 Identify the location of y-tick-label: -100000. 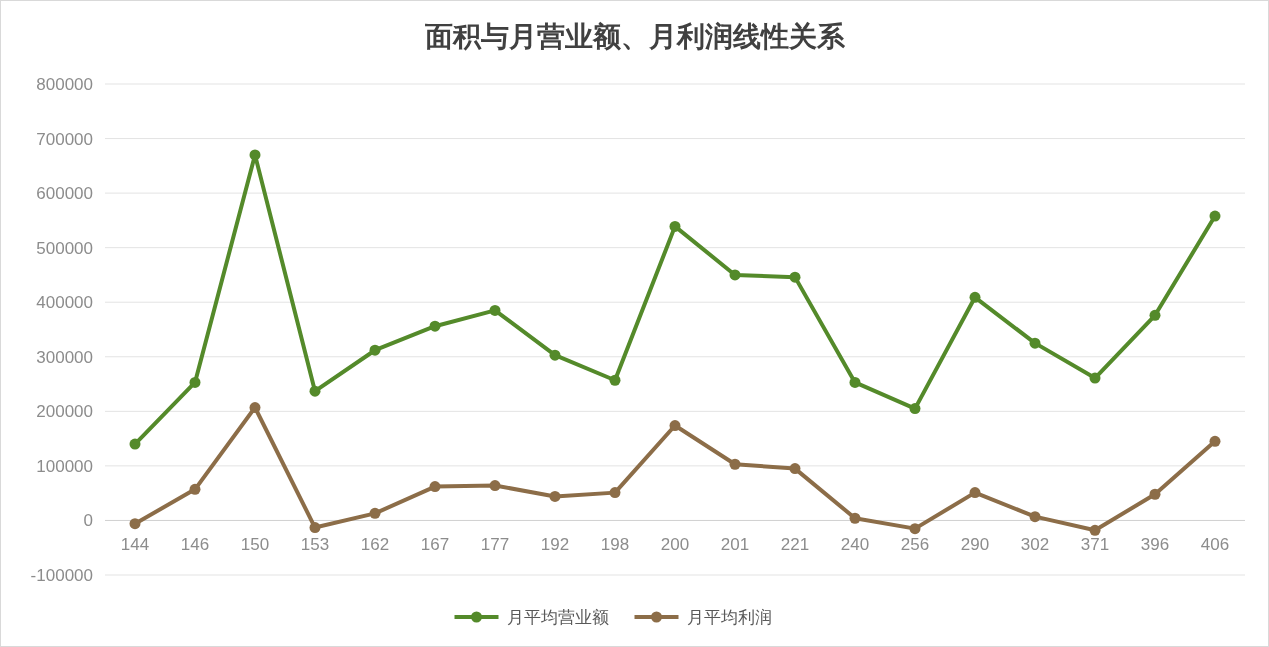
(61, 575).